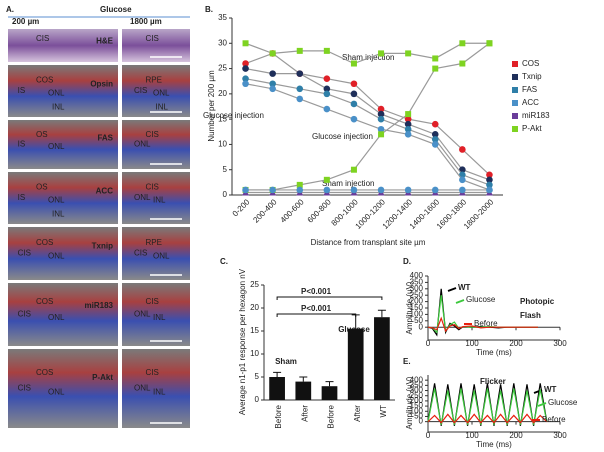 This screenshot has width=604, height=452. I want to click on y-tick-label: 35, so click(222, 17).